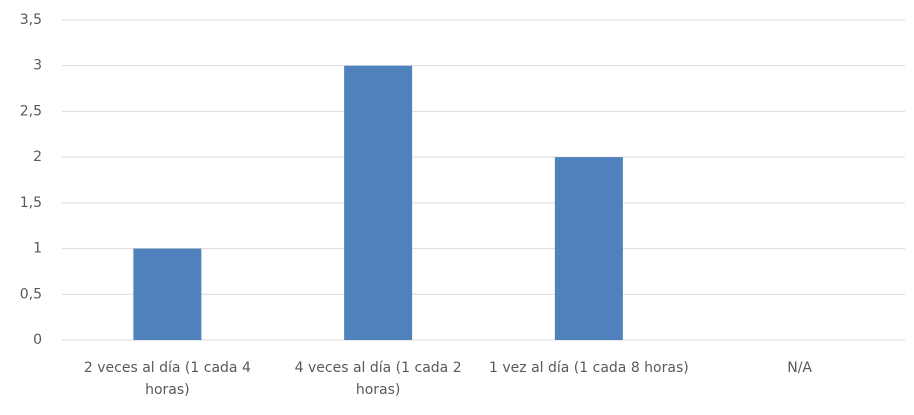 The width and height of the screenshot is (914, 415). I want to click on y-tick-label: 2,5, so click(31, 111).